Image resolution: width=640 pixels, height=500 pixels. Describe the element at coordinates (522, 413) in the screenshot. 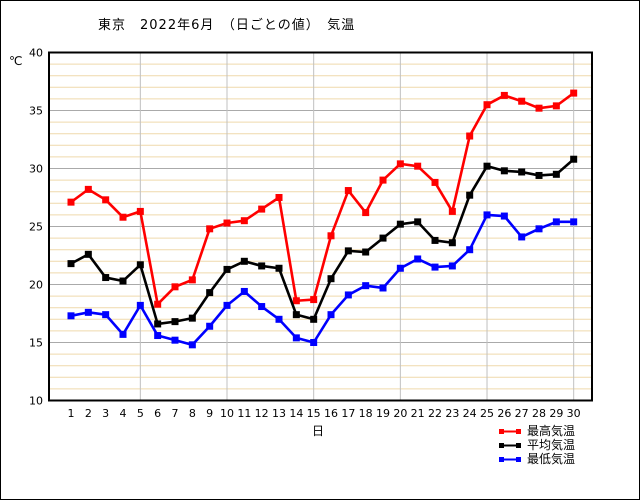

I see `x-axis-tick-label: 27` at that location.